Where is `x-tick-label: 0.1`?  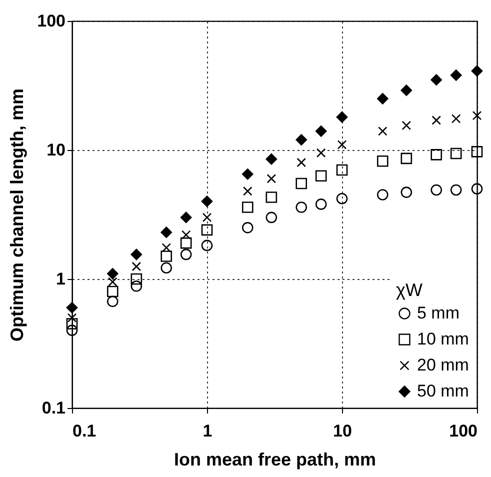 x-tick-label: 0.1 is located at coordinates (84, 431).